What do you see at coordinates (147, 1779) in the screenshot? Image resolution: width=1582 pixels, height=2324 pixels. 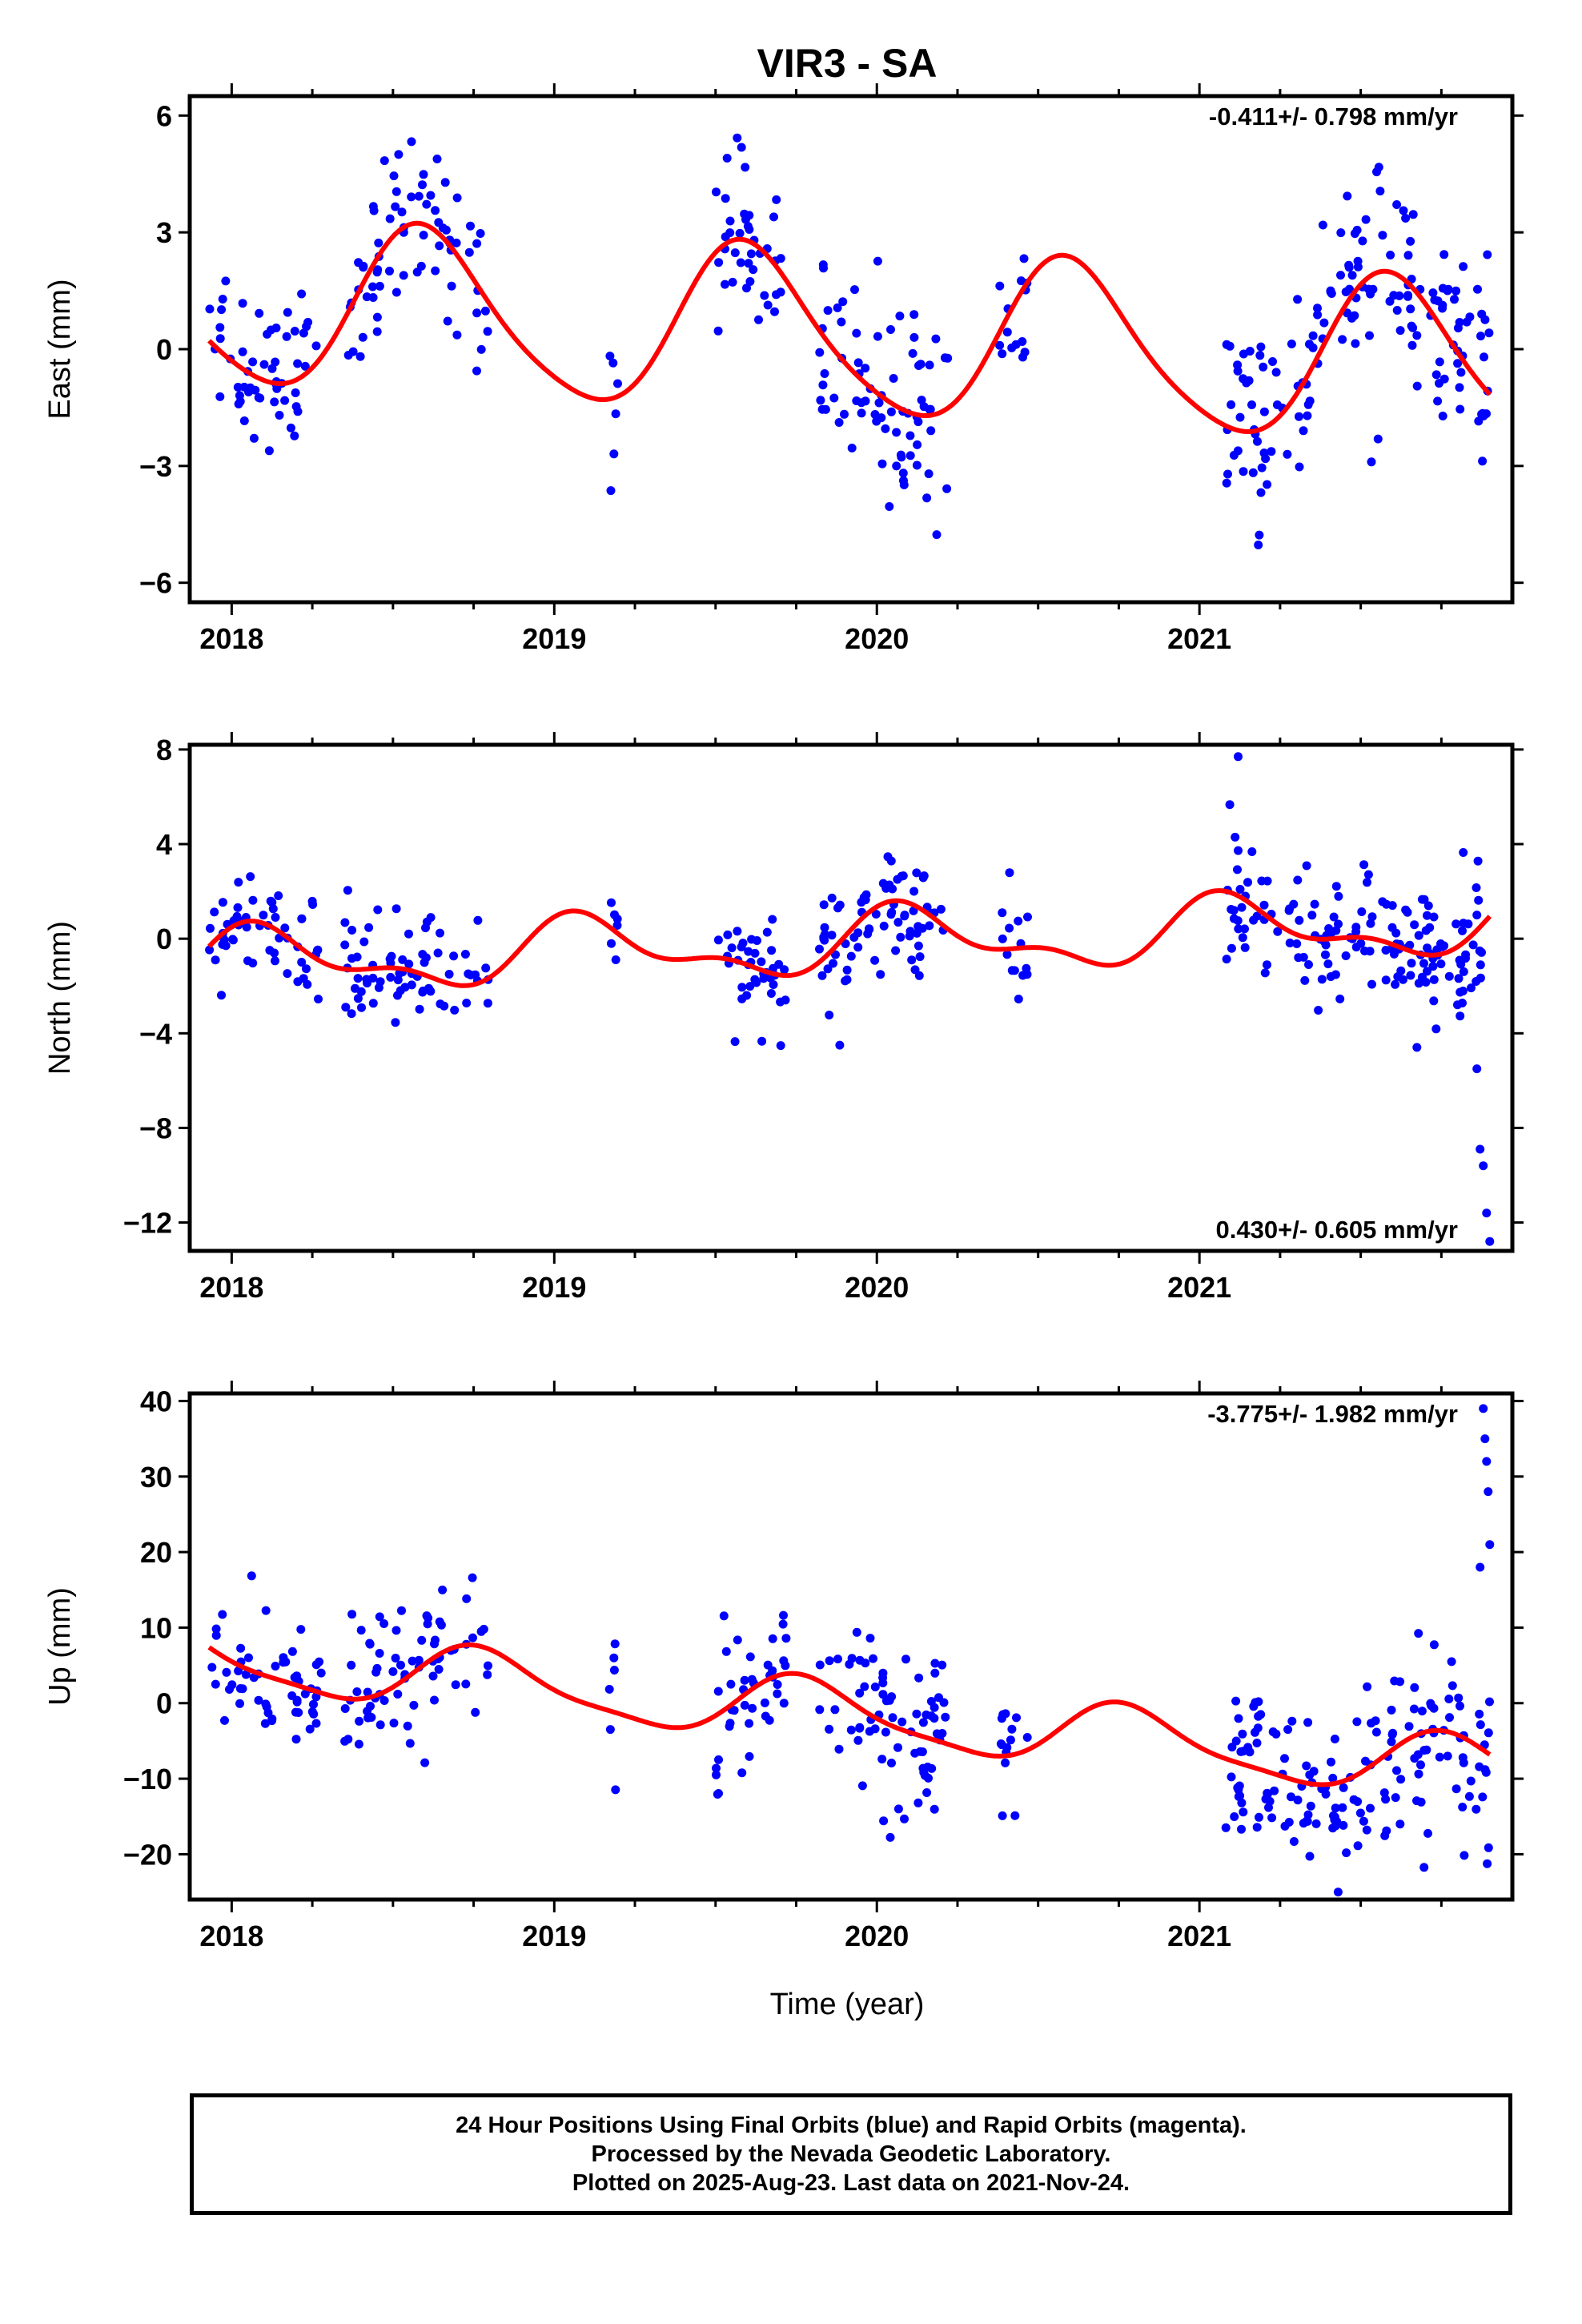 I see `y-tick-label: −10` at bounding box center [147, 1779].